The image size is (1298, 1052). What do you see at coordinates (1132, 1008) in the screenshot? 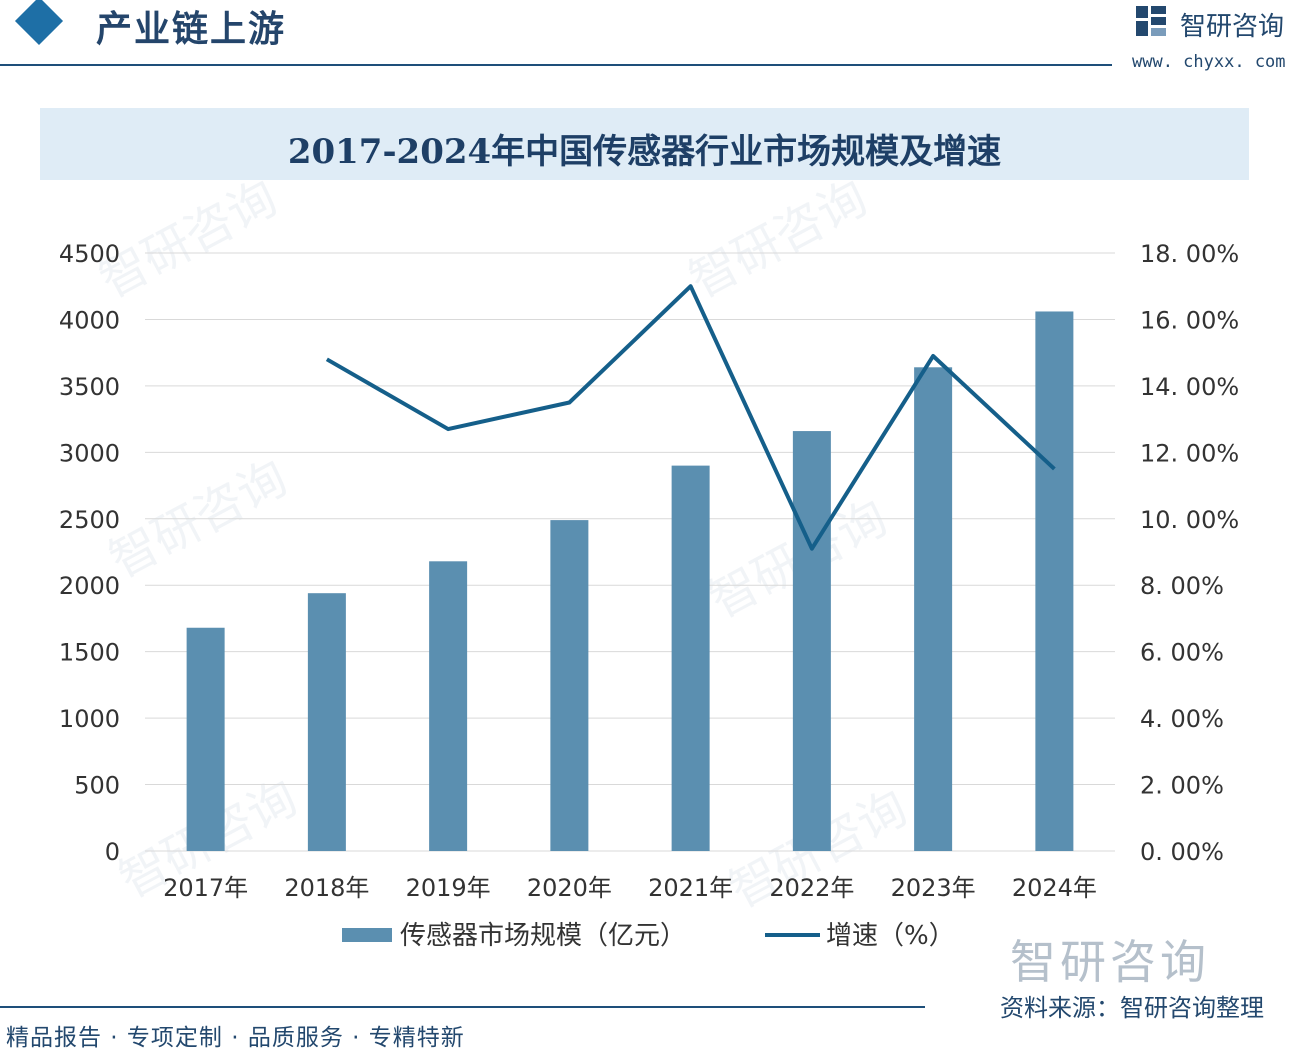
I see `data-source: 资料来源：智研咨询整理` at bounding box center [1132, 1008].